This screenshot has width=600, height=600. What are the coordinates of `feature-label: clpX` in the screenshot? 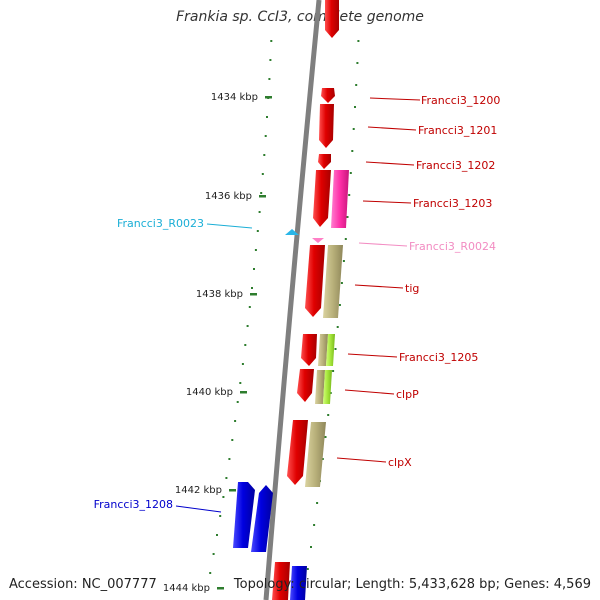 It's located at (400, 462).